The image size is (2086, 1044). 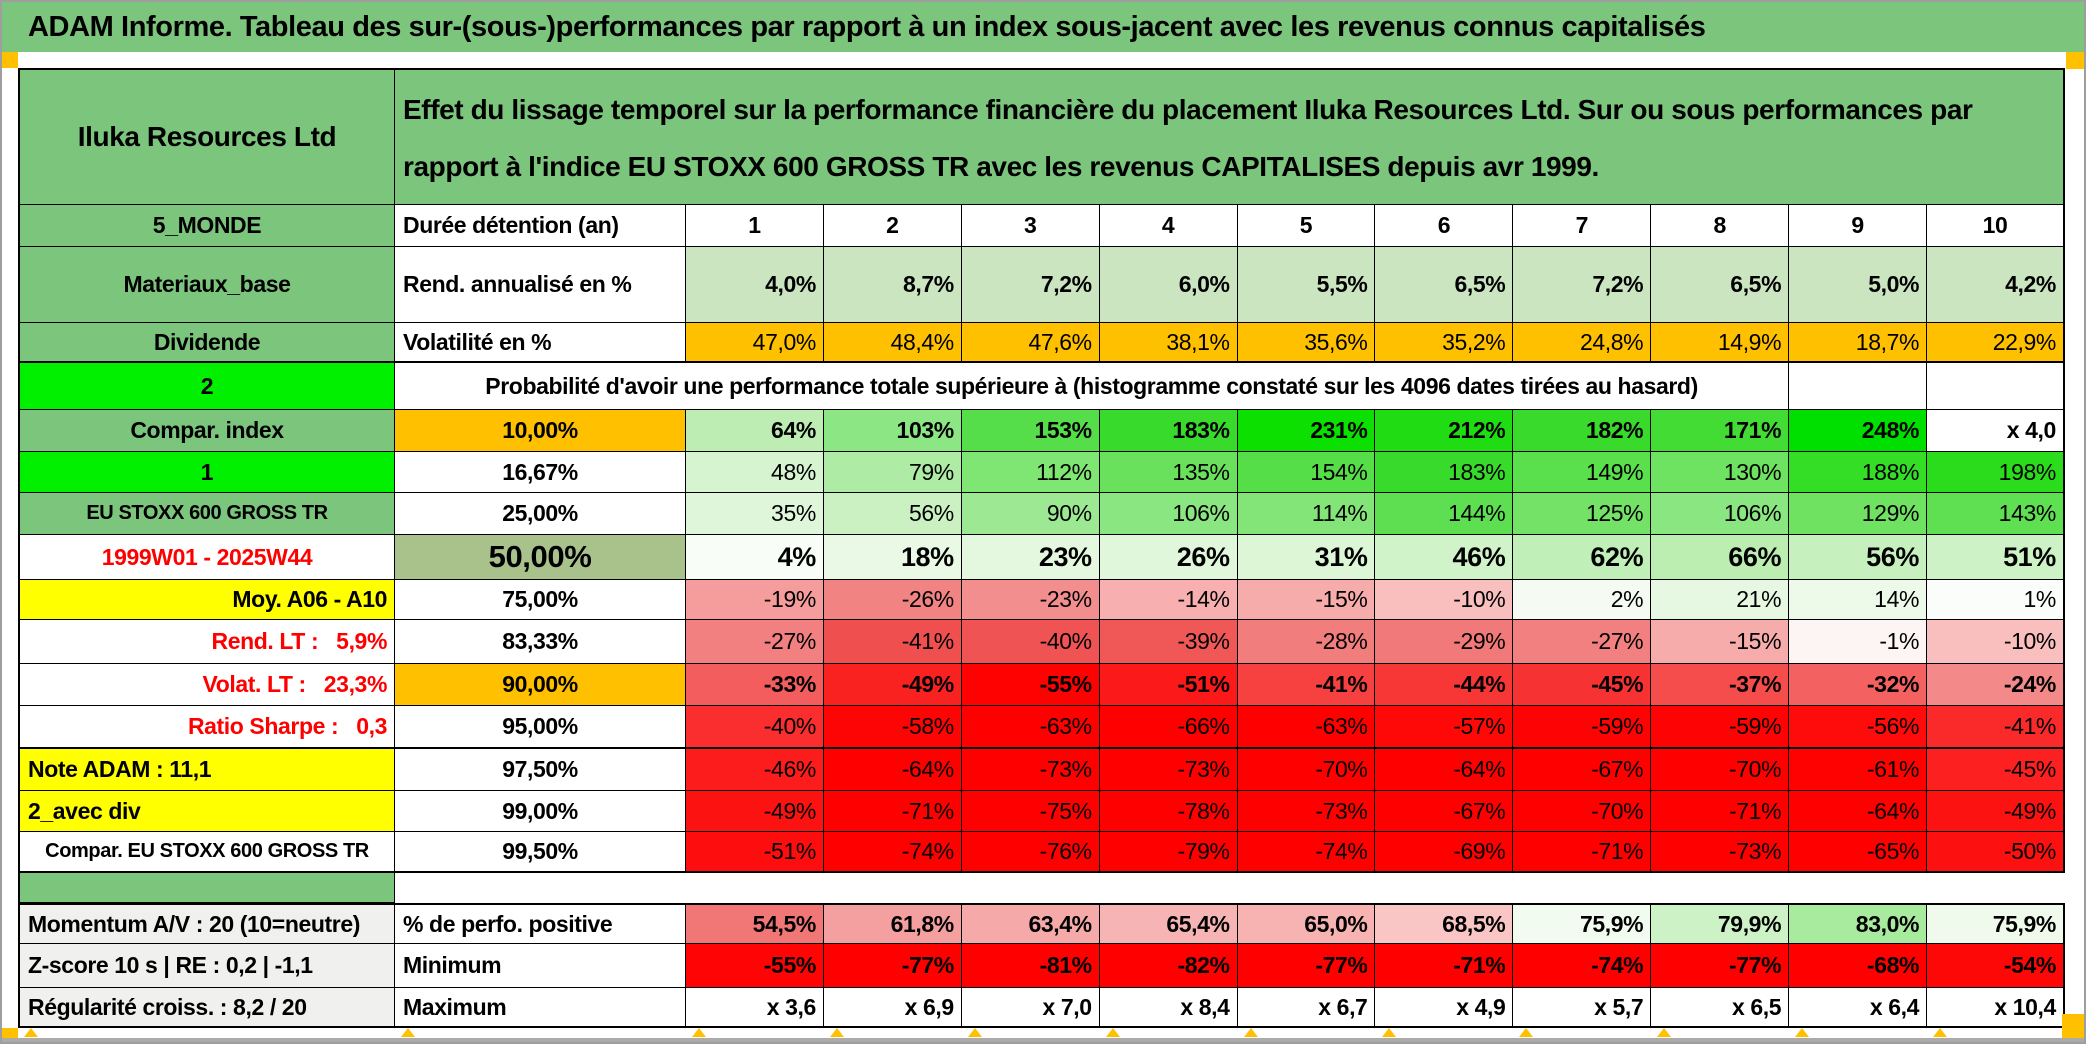 What do you see at coordinates (755, 285) in the screenshot?
I see `cell-annual-return-y1: 4,0%` at bounding box center [755, 285].